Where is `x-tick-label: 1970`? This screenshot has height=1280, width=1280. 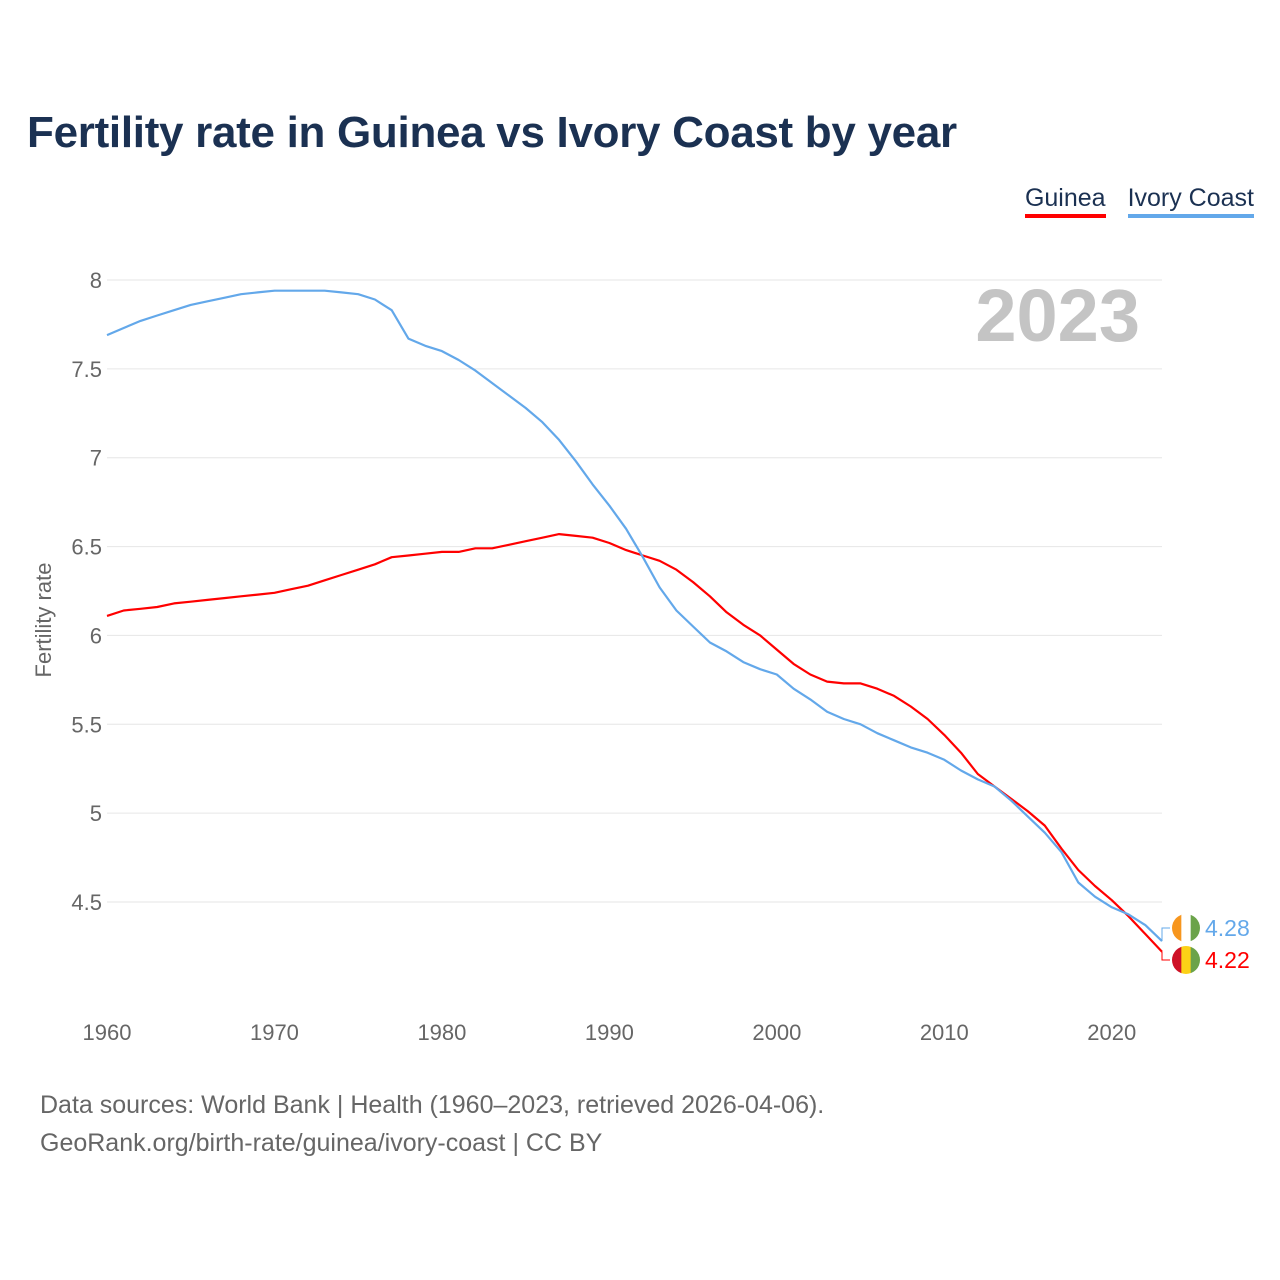 x-tick-label: 1970 is located at coordinates (274, 1032).